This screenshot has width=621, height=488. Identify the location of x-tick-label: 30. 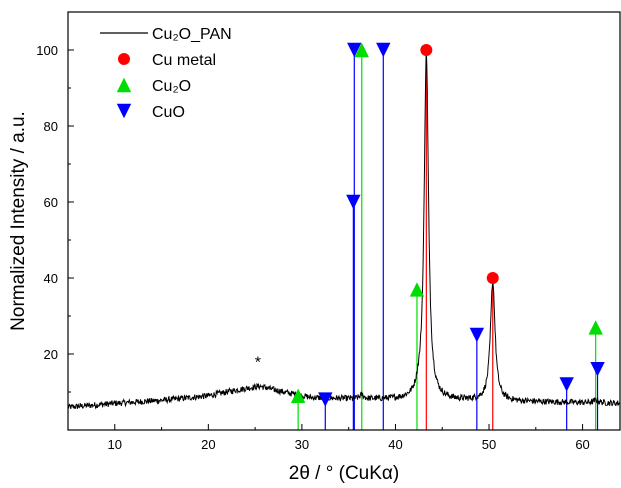
(302, 444).